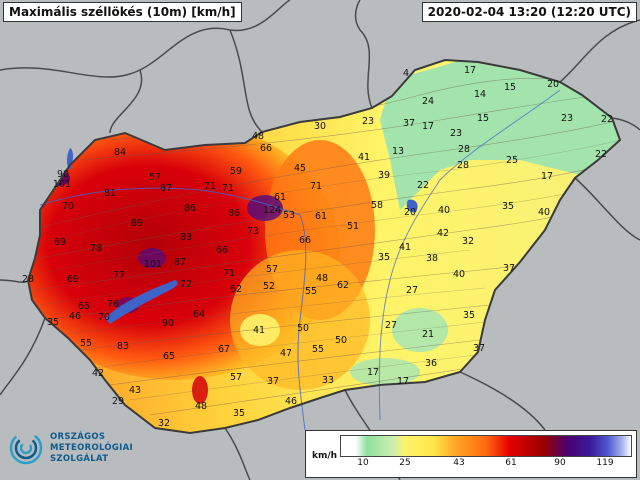 This screenshot has height=480, width=640. Describe the element at coordinates (78, 437) in the screenshot. I see `logo-line-1: ORSZÁGOS` at that location.